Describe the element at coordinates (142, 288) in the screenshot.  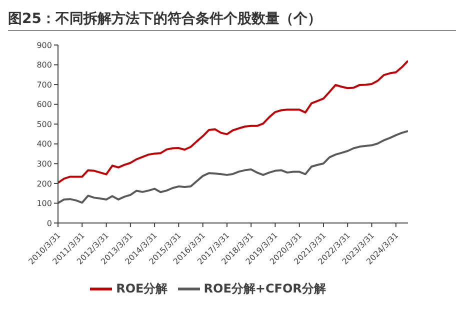
I see `legend-label: ROE分解` at that location.